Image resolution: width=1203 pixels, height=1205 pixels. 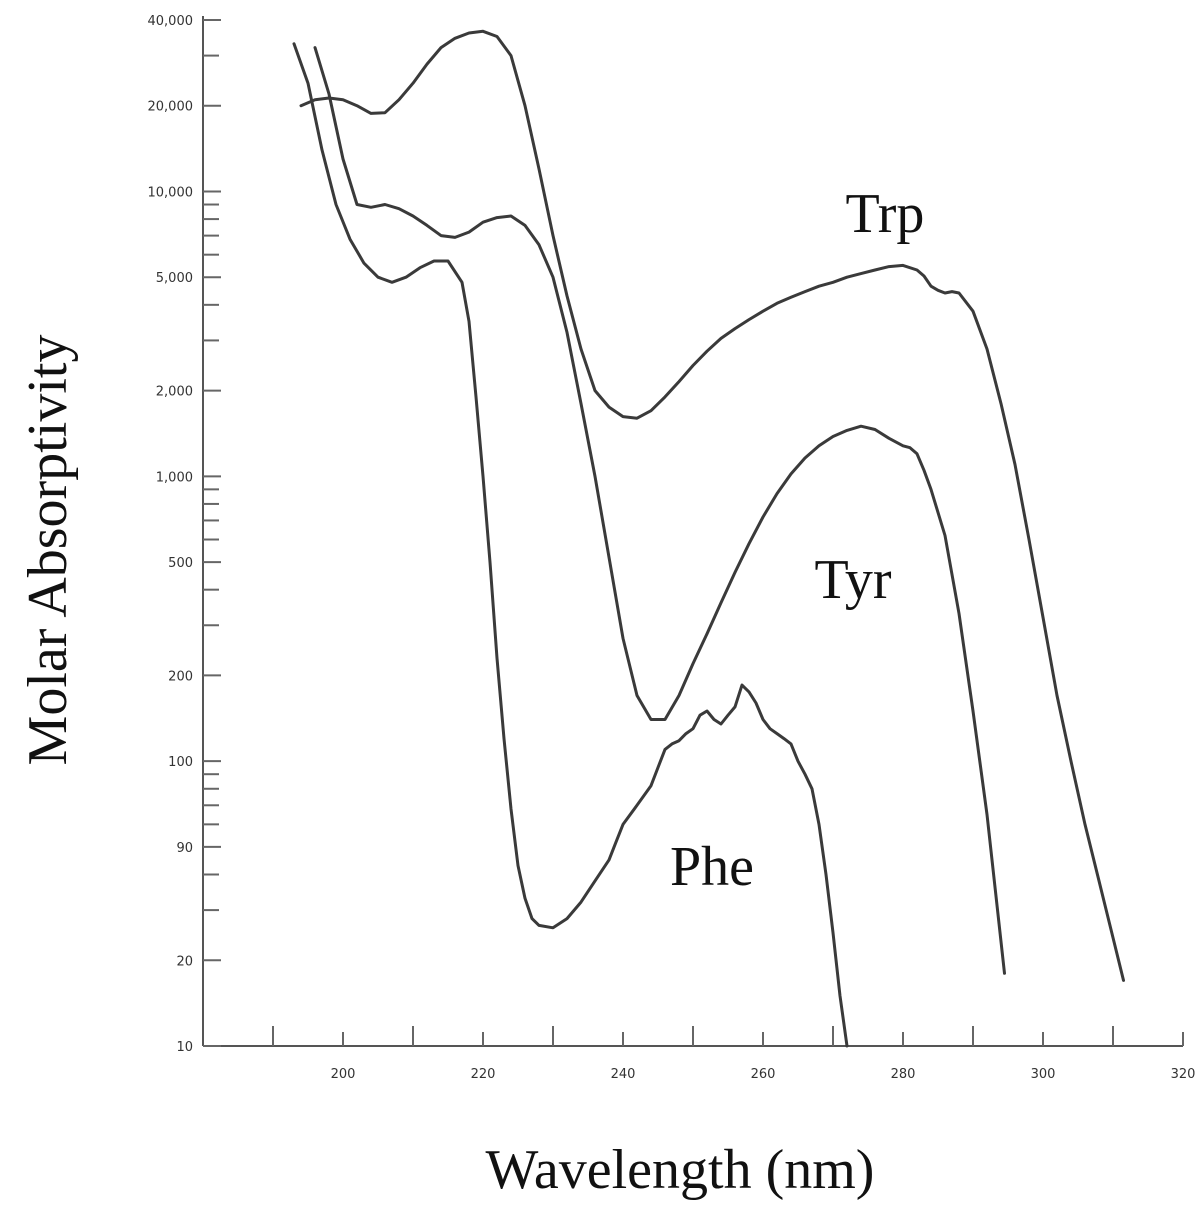 I want to click on x-tick-label: 320, so click(x=1183, y=1074).